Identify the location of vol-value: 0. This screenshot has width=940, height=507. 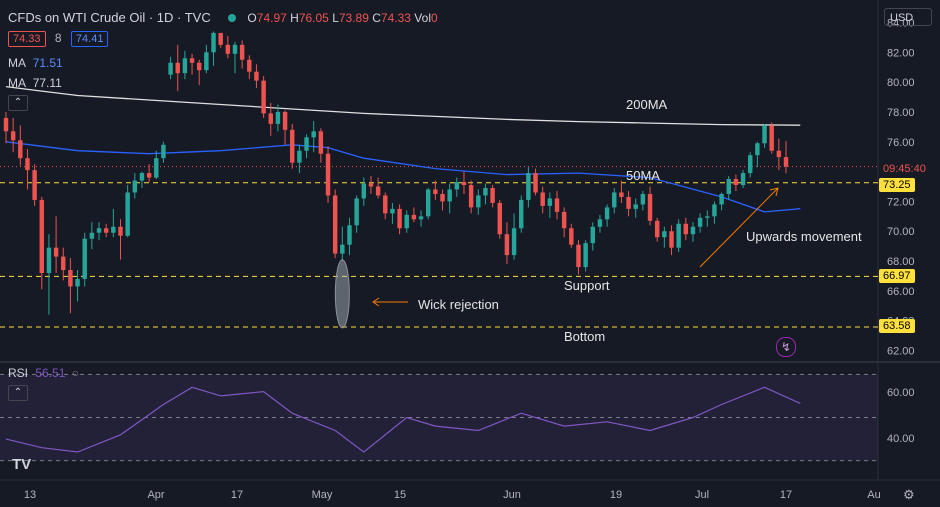
(434, 18).